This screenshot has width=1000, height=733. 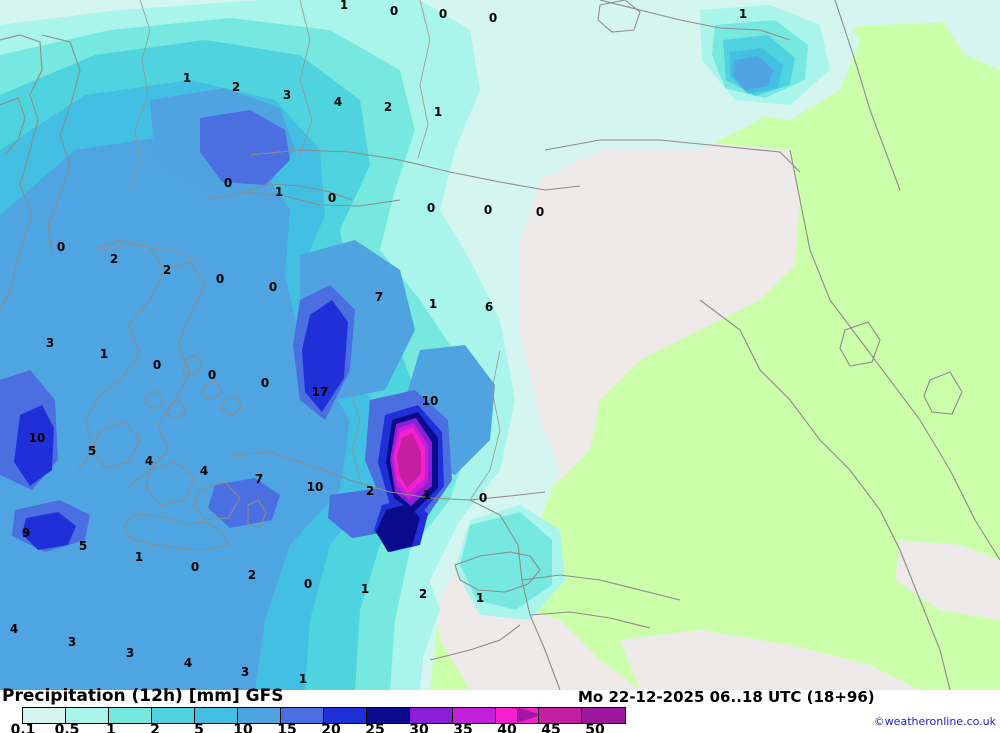 What do you see at coordinates (243, 727) in the screenshot?
I see `color-scale-tick: 10` at bounding box center [243, 727].